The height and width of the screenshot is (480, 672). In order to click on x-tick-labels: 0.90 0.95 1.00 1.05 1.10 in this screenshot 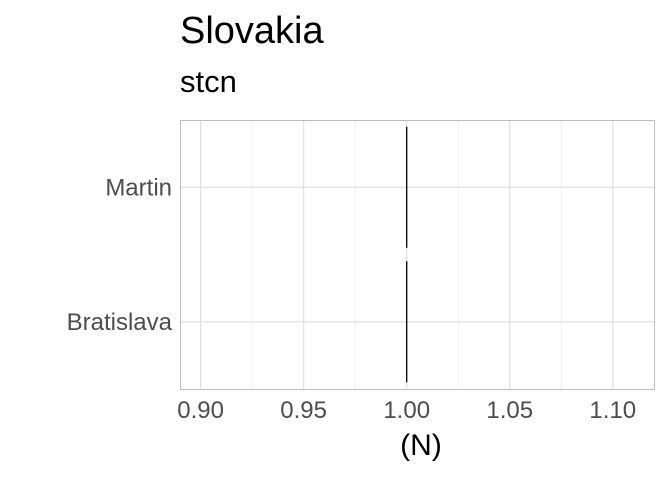, I will do `click(406, 410)`.